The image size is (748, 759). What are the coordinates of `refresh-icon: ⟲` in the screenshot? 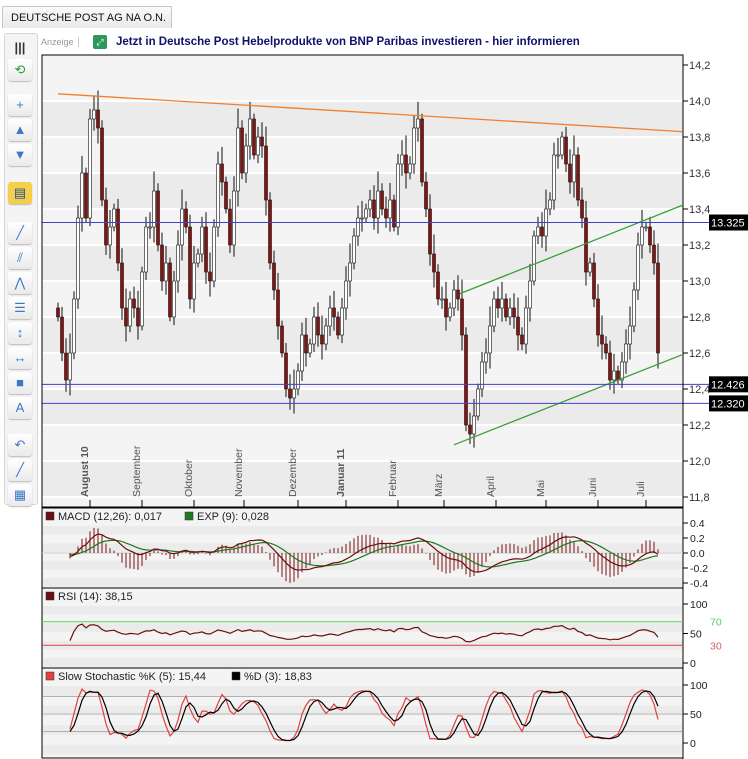 It's located at (20, 69).